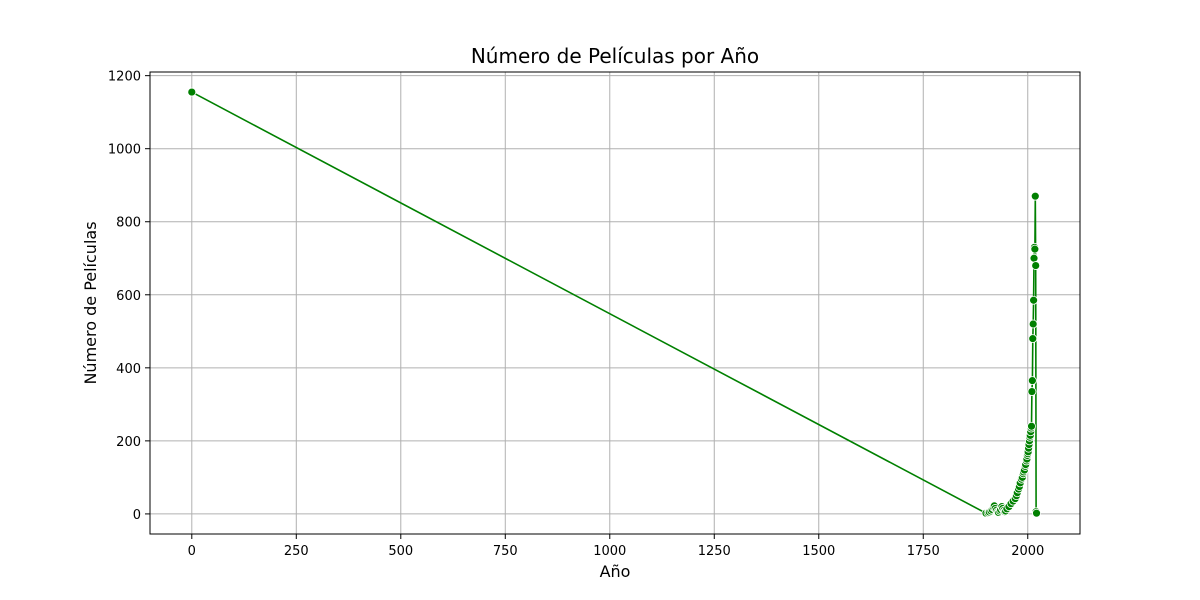 The width and height of the screenshot is (1200, 600). I want to click on x-tick-label: 1500, so click(818, 551).